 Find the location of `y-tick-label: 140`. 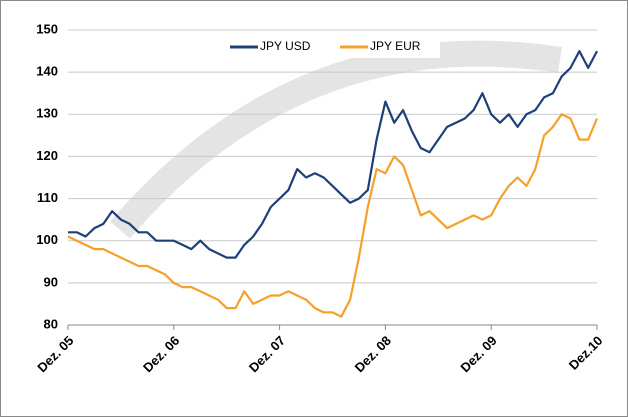

y-tick-label: 140 is located at coordinates (47, 71).